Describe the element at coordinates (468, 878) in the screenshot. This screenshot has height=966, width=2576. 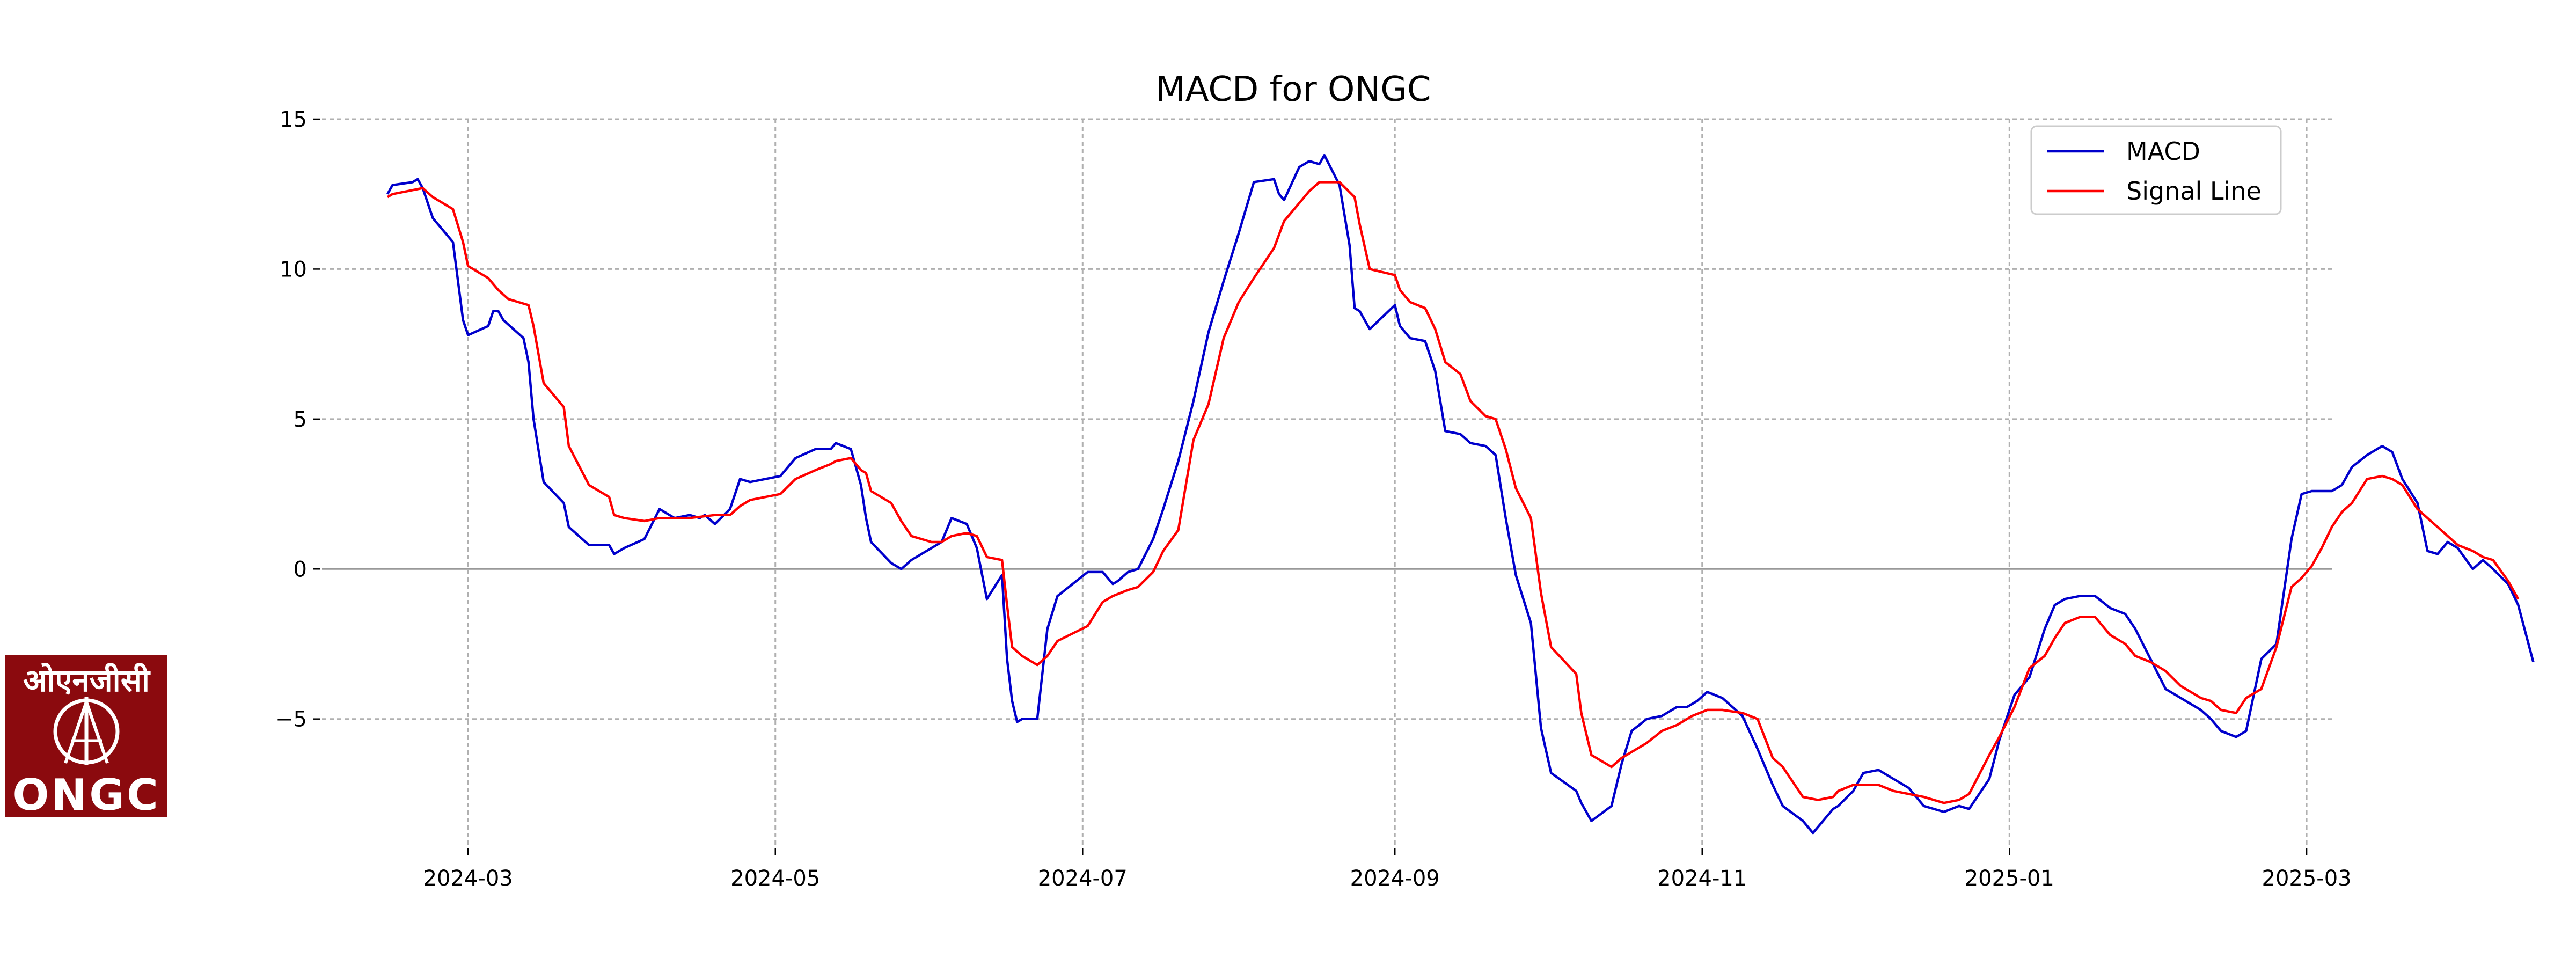
I see `x-tick-label: 2024-03` at that location.